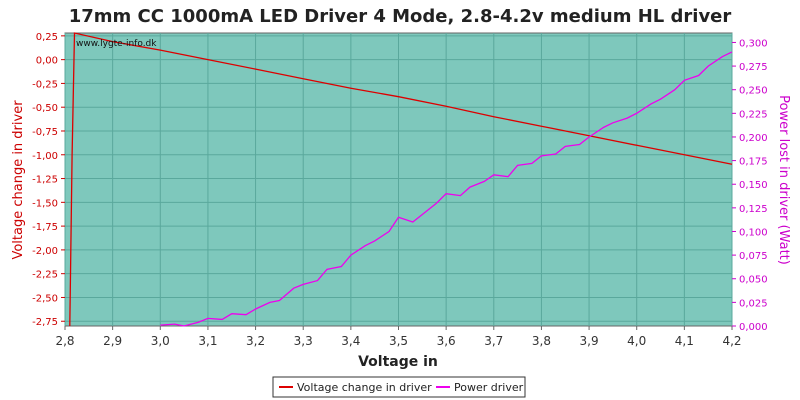  I want to click on y-right-tick-label: 0,250, so click(753, 91).